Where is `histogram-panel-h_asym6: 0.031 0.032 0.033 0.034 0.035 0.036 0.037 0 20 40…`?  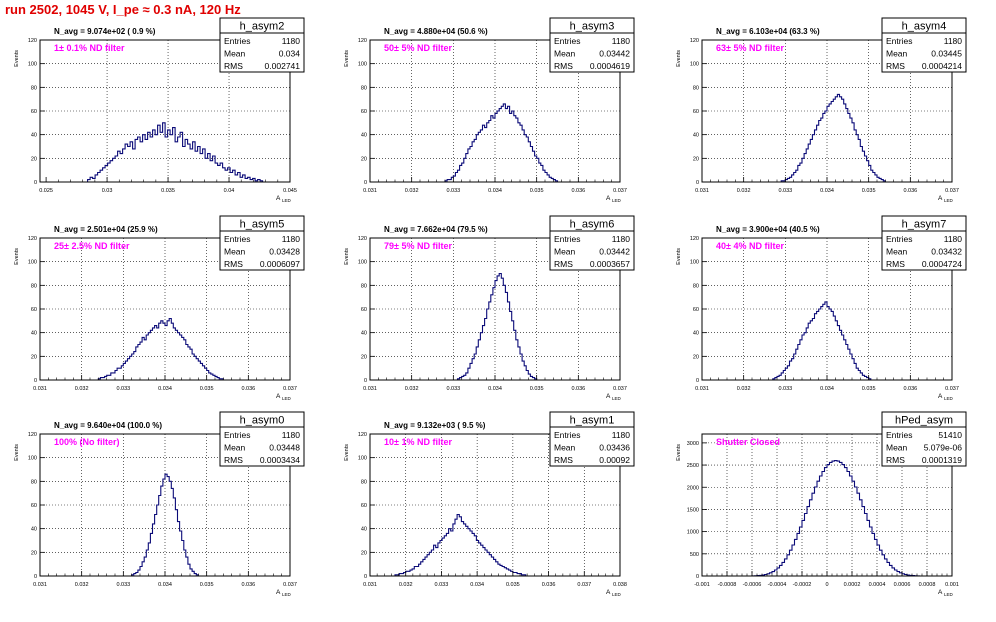 histogram-panel-h_asym6: 0.031 0.032 0.033 0.034 0.035 0.036 0.037 0 20 40… is located at coordinates (489, 308).